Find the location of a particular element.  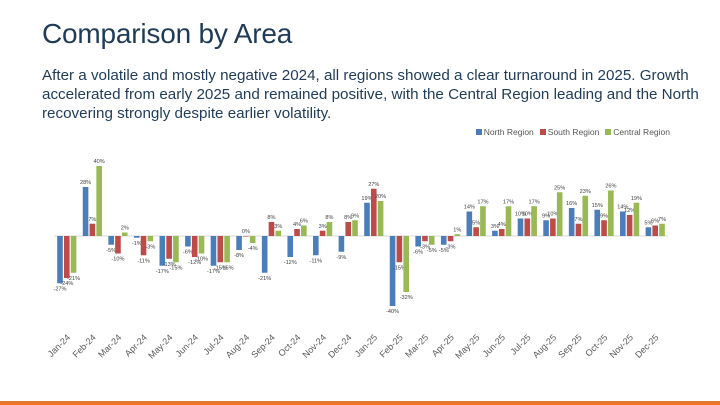

data-label: 23% is located at coordinates (585, 192).